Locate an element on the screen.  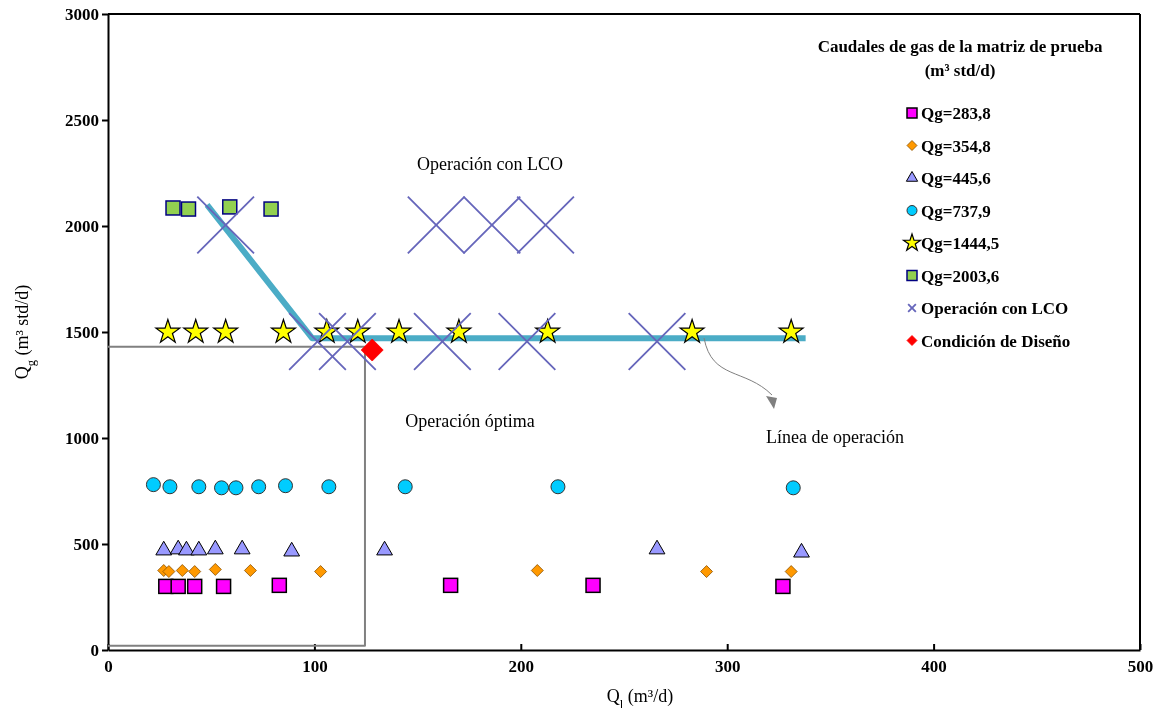
x-tick-label: 400 is located at coordinates (934, 666).